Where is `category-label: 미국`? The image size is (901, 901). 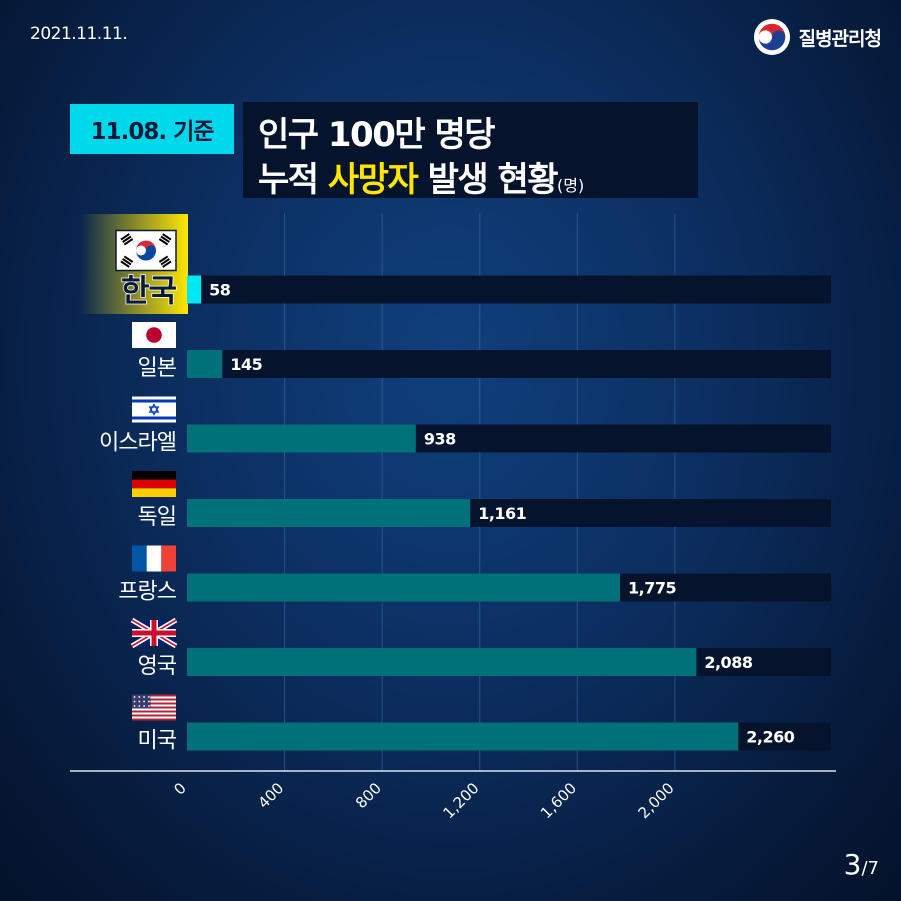
category-label: 미국 is located at coordinates (157, 741).